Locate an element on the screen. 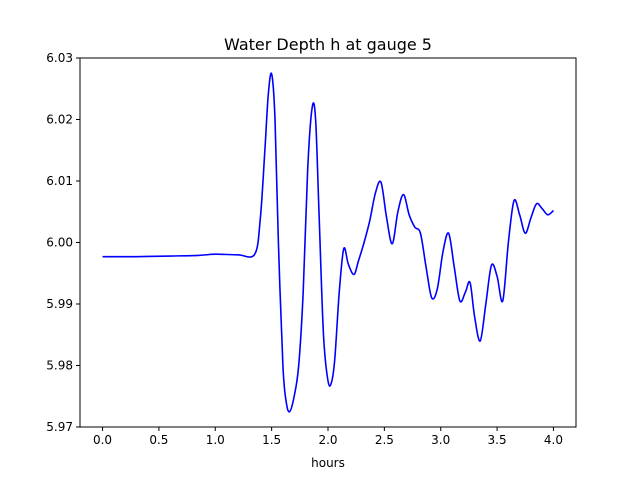 The height and width of the screenshot is (480, 640). y-tick-label: 5.97 is located at coordinates (59, 427).